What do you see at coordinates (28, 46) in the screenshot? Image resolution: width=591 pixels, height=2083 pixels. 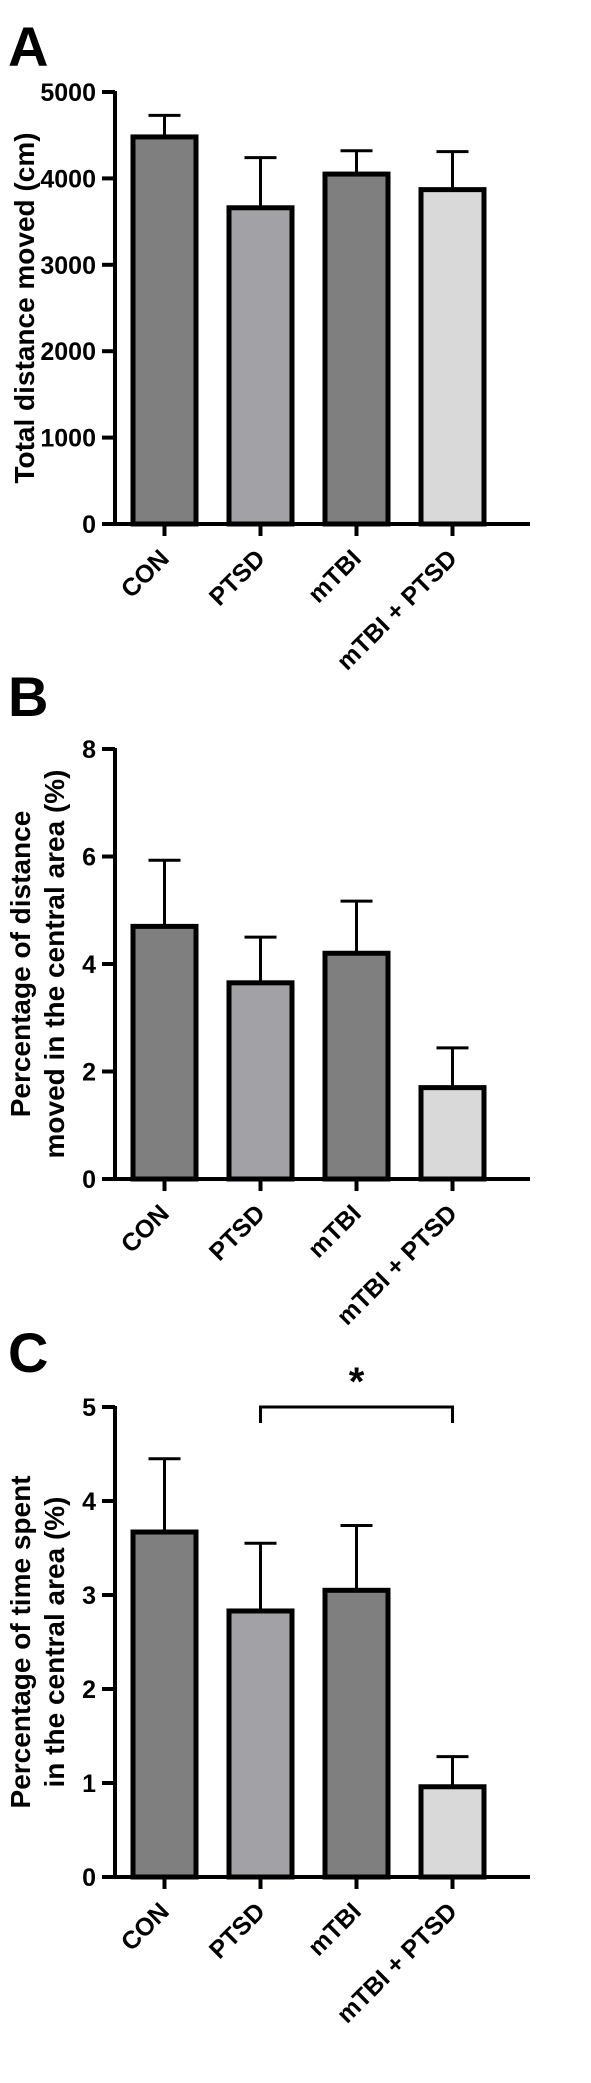 I see `panel-a-letter: A` at bounding box center [28, 46].